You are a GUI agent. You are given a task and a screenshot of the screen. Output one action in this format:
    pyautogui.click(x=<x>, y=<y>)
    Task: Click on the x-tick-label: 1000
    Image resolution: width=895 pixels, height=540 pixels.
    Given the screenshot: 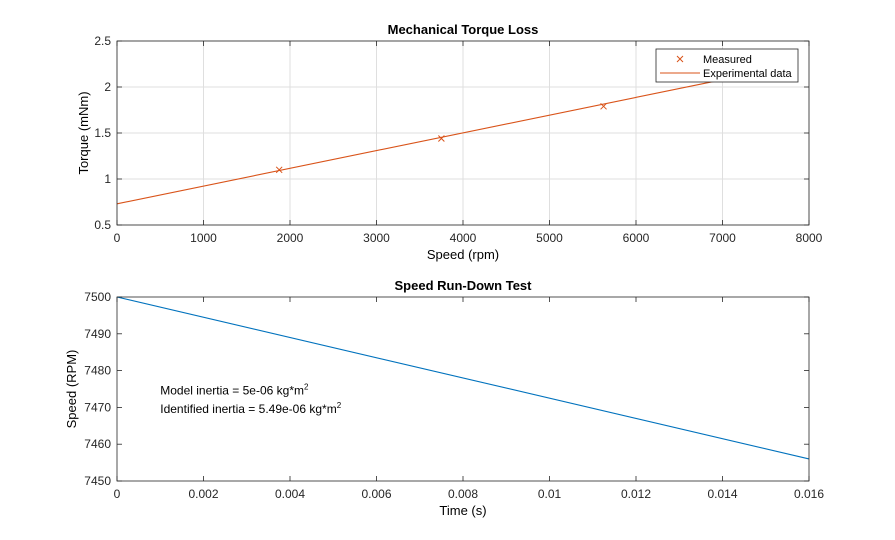 What is the action you would take?
    pyautogui.click(x=203, y=238)
    